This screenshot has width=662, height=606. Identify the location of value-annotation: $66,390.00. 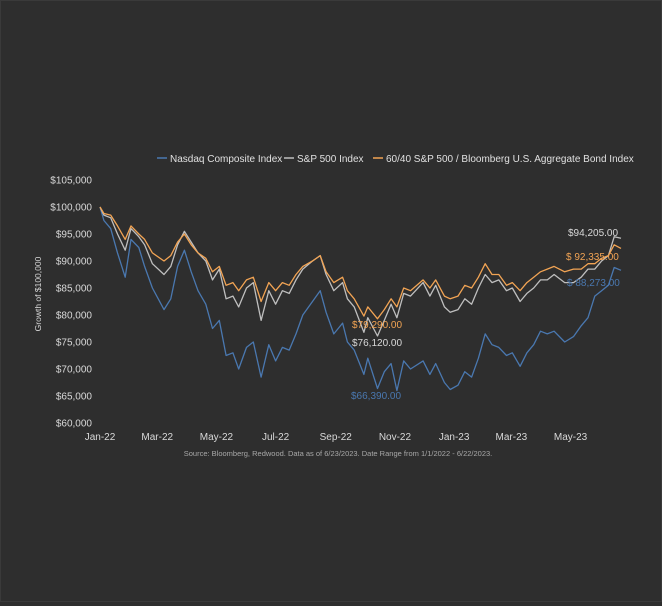
(376, 396).